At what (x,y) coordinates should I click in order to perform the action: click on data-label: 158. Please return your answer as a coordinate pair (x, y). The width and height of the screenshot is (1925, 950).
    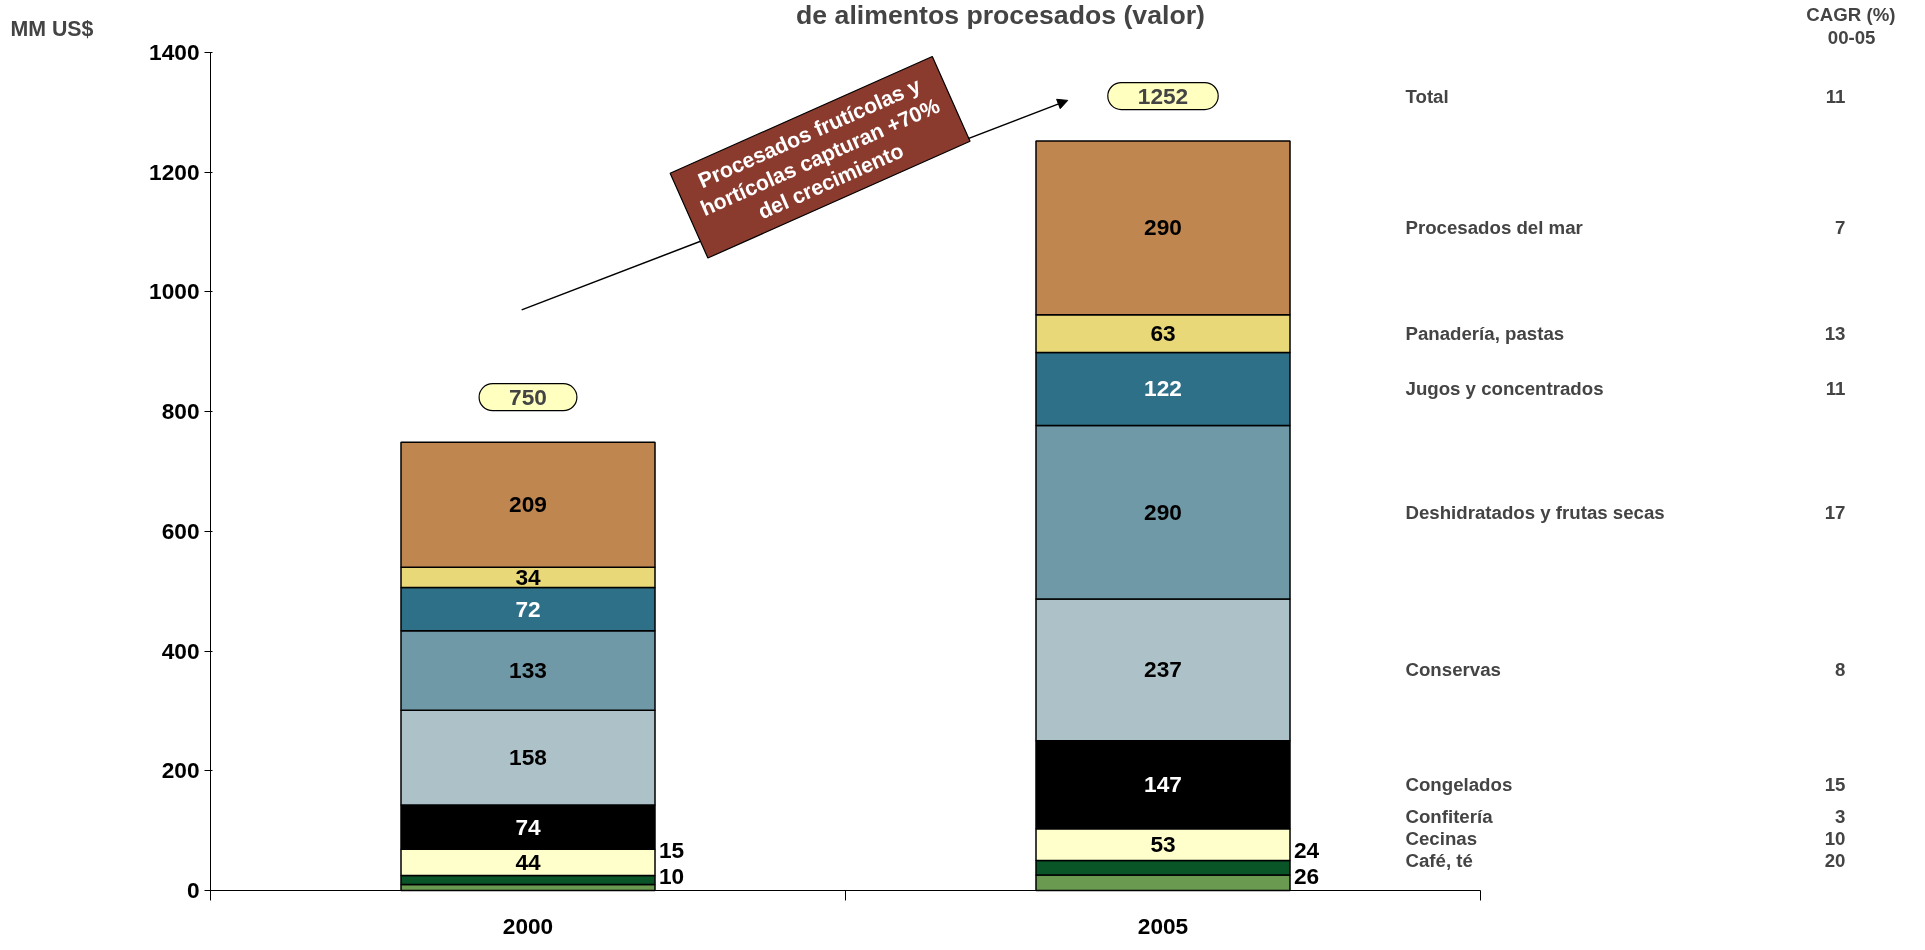
    Looking at the image, I should click on (528, 757).